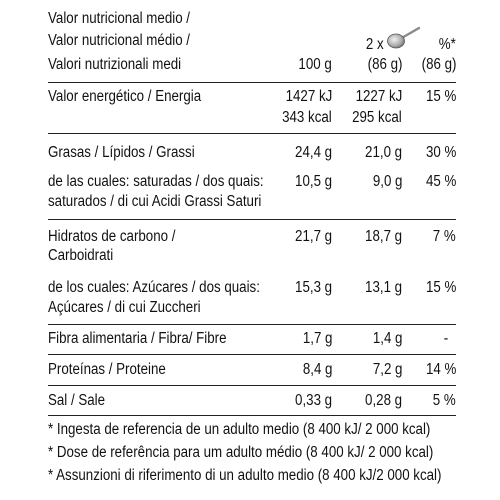  I want to click on row-saturated-86g: 9,0 g, so click(387, 181).